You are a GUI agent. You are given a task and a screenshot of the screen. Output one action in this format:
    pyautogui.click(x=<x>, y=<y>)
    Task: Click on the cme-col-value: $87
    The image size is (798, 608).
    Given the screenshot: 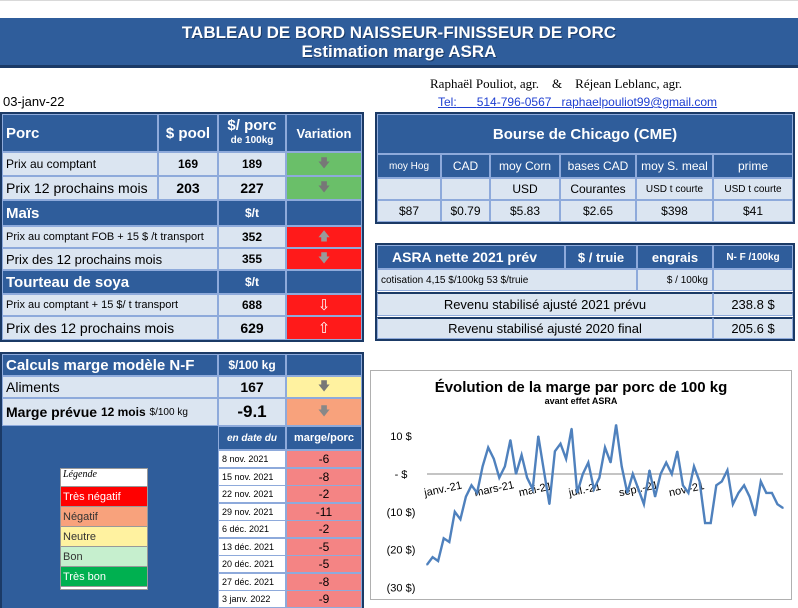 What is the action you would take?
    pyautogui.click(x=409, y=211)
    